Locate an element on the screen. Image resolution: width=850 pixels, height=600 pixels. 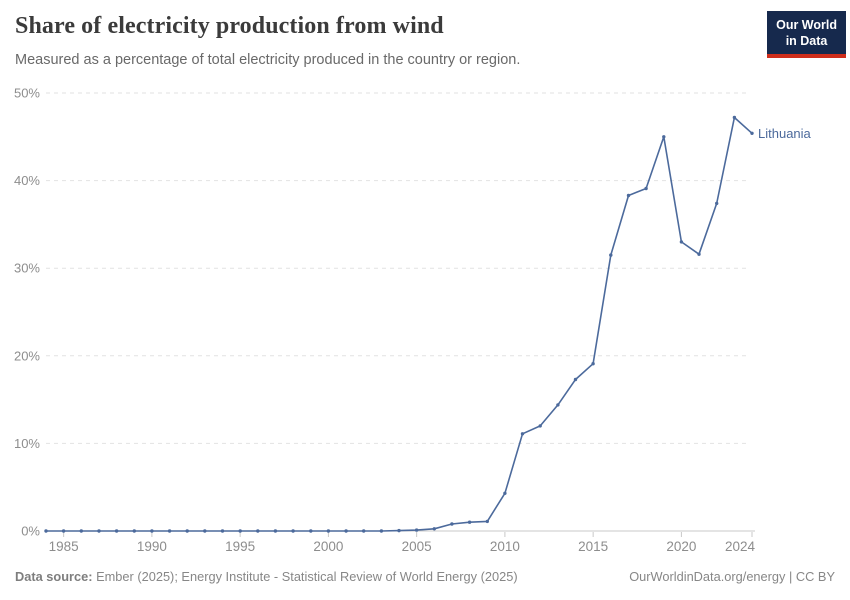
y-axis-tick-label: 0% is located at coordinates (30, 531).